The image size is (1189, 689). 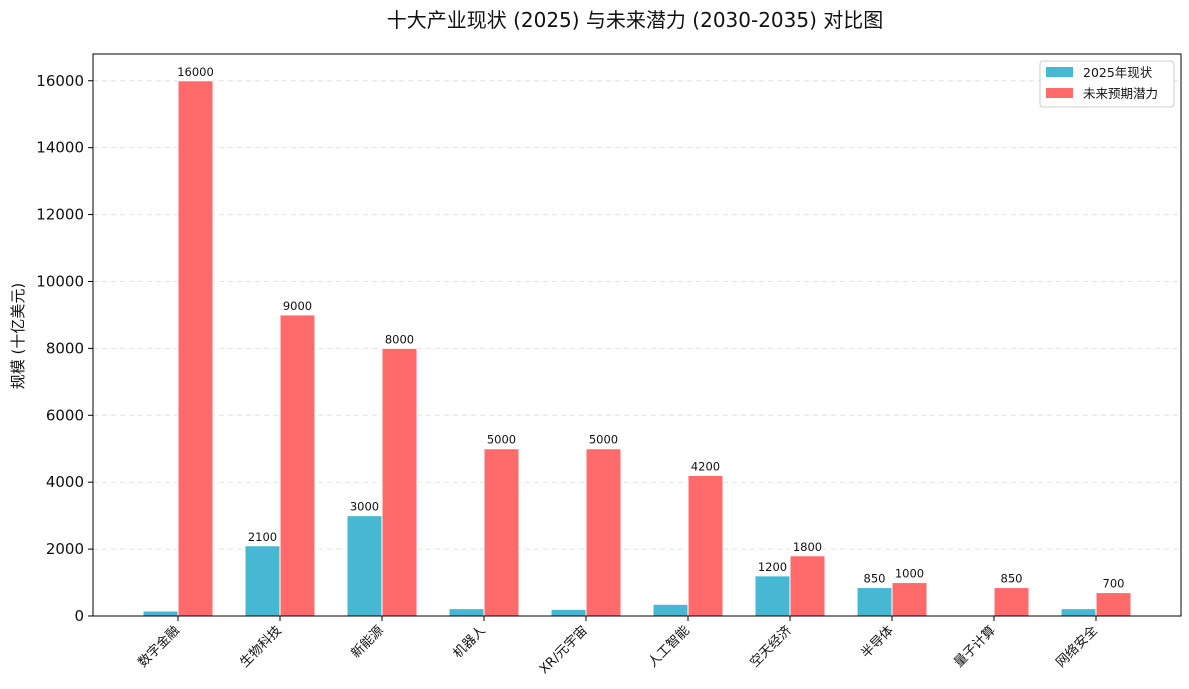 What do you see at coordinates (1107, 84) in the screenshot?
I see `legend-box` at bounding box center [1107, 84].